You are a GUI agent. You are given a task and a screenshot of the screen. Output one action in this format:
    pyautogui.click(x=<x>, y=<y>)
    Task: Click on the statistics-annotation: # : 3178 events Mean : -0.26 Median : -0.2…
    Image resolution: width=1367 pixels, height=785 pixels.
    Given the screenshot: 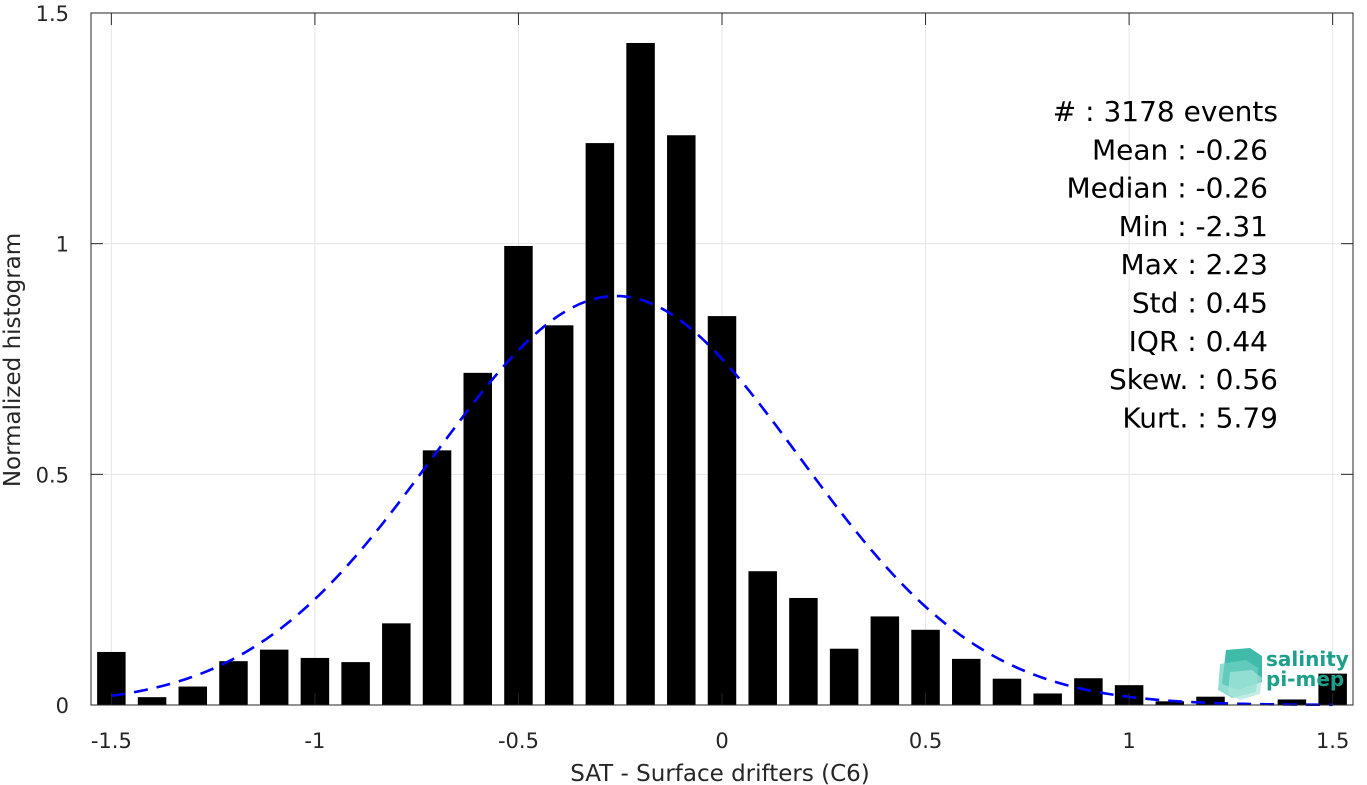 What is the action you would take?
    pyautogui.click(x=1165, y=264)
    